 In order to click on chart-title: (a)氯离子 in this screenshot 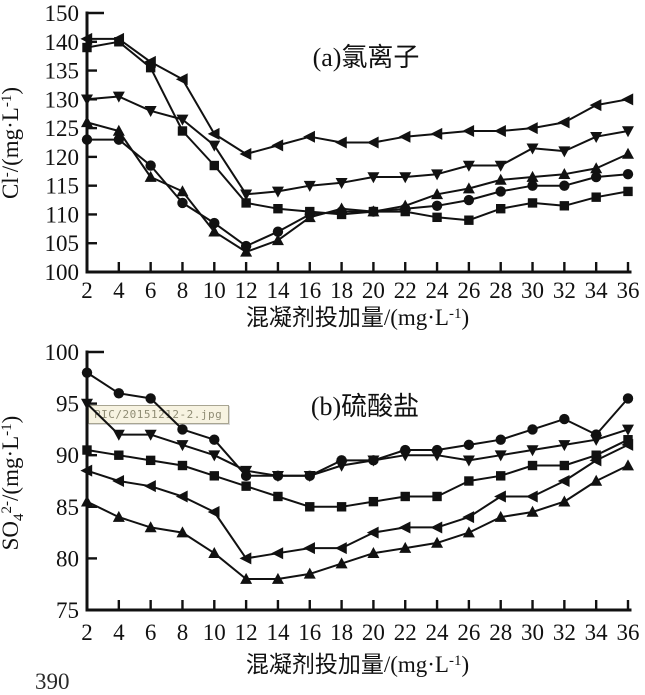, I will do `click(366, 57)`.